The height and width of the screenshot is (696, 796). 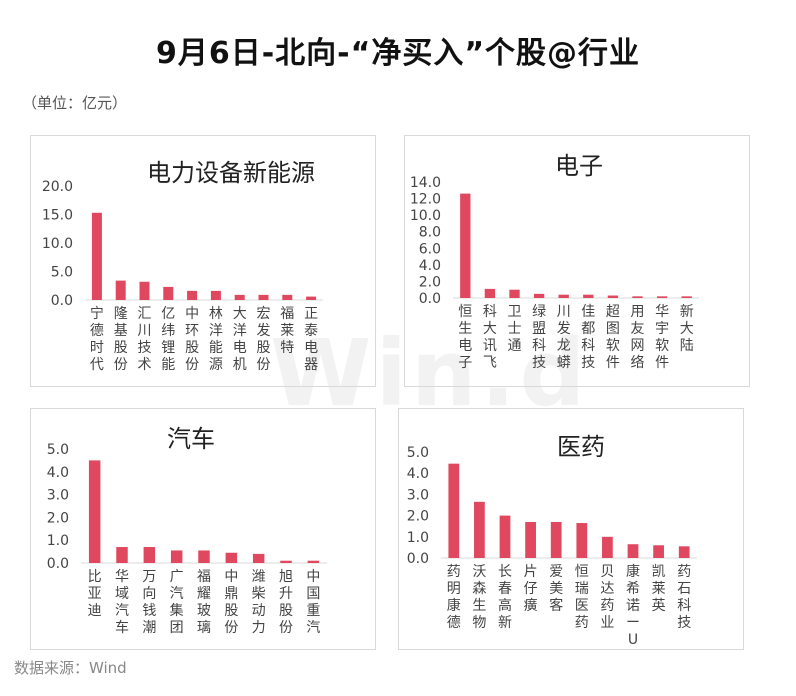 What do you see at coordinates (204, 602) in the screenshot?
I see `x-tick-label: 福耀玻璃` at bounding box center [204, 602].